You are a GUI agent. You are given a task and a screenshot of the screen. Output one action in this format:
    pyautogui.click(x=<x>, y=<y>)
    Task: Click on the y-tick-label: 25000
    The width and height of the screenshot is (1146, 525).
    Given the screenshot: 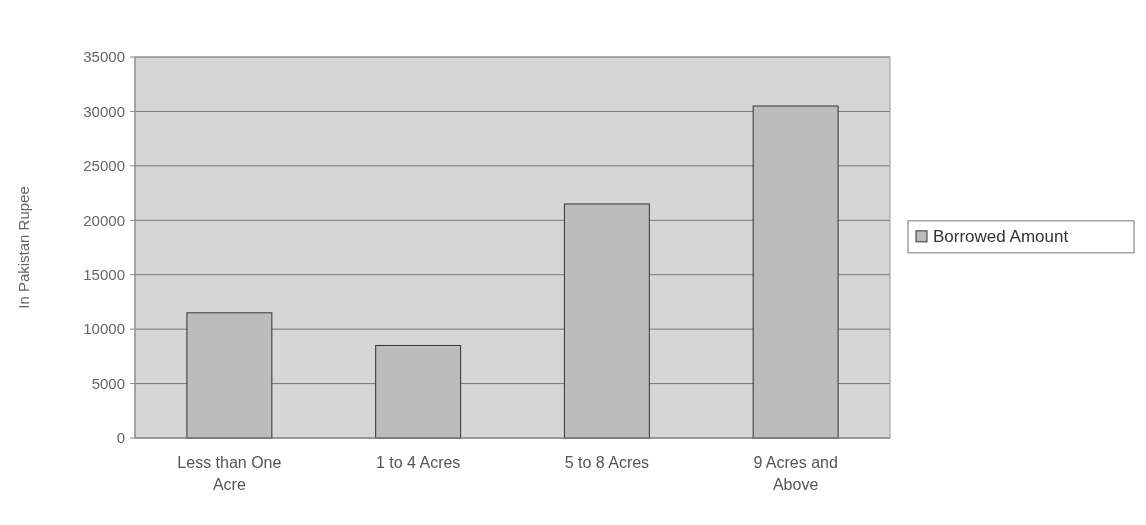 What is the action you would take?
    pyautogui.click(x=104, y=166)
    